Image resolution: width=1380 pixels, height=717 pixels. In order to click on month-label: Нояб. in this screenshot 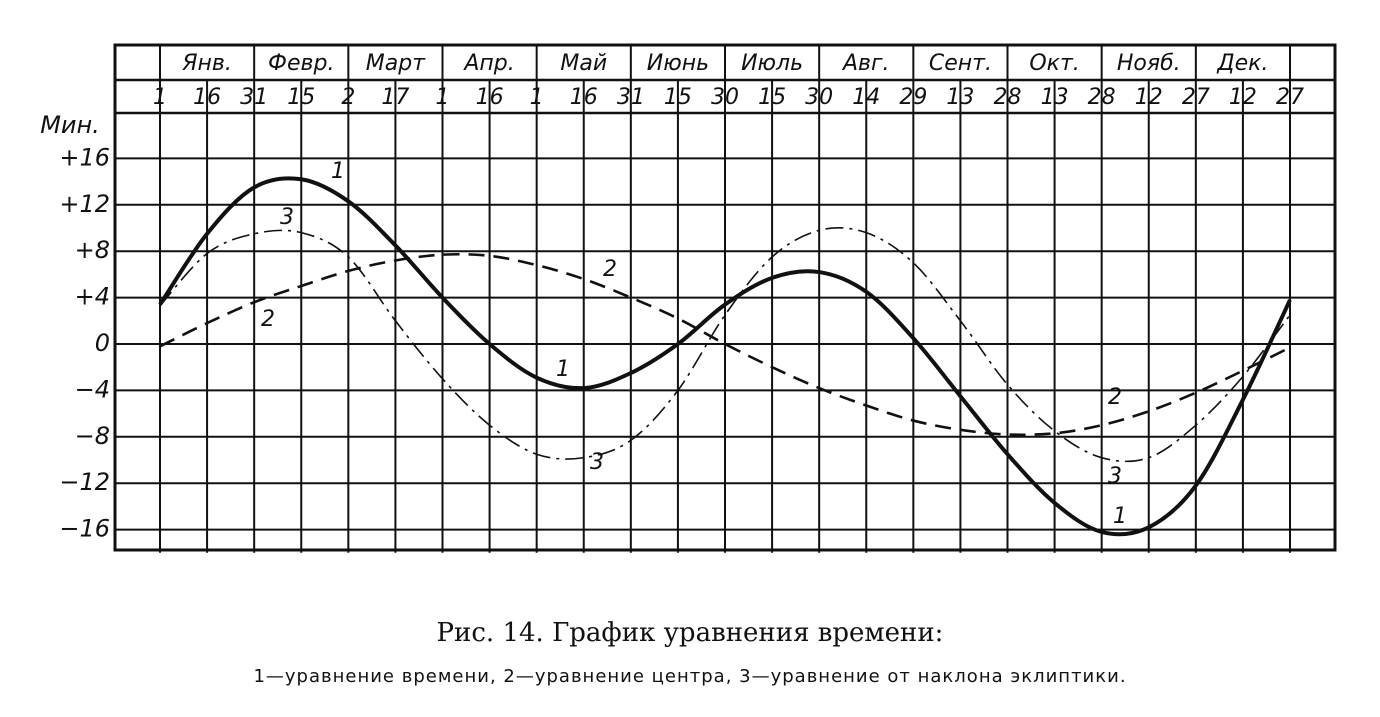, I will do `click(1149, 63)`.